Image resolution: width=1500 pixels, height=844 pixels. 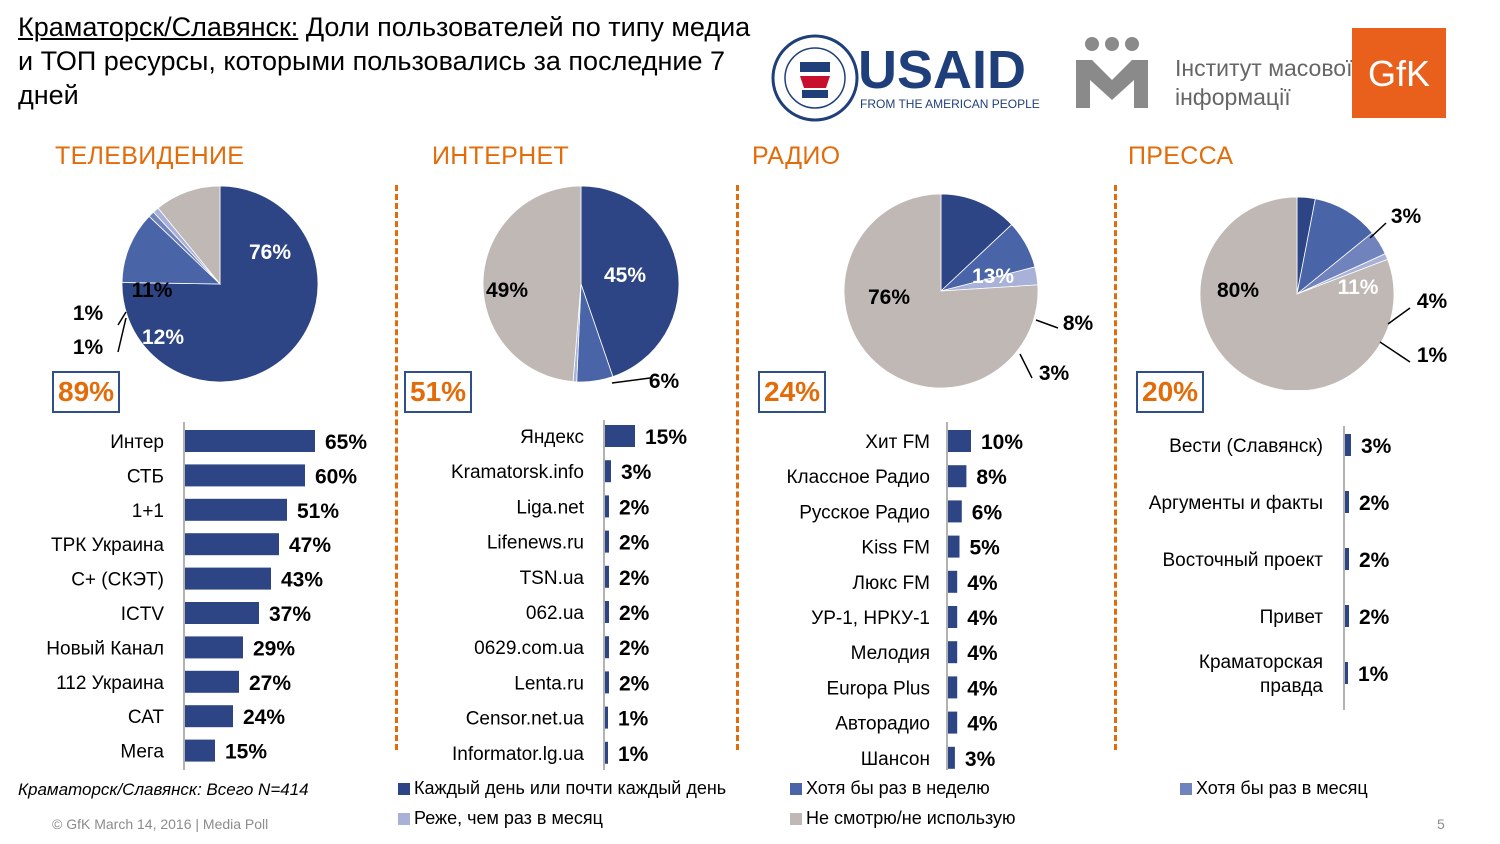 I want to click on legend-item-weekly: Хотя бы раз в неделю, so click(x=890, y=788).